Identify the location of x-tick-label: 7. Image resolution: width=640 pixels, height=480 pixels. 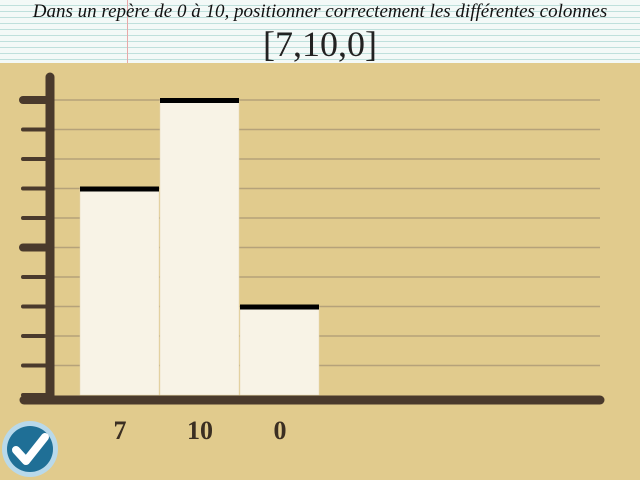
(120, 430).